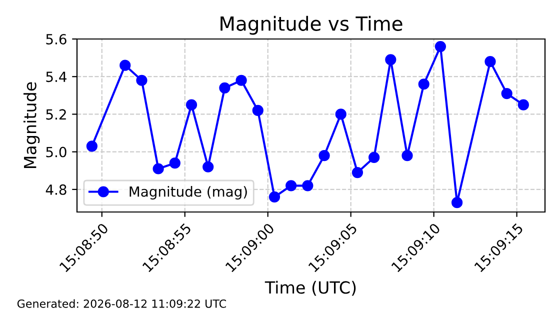 This screenshot has width=560, height=314. Describe the element at coordinates (56, 114) in the screenshot. I see `y-tick-label: 5.2` at that location.